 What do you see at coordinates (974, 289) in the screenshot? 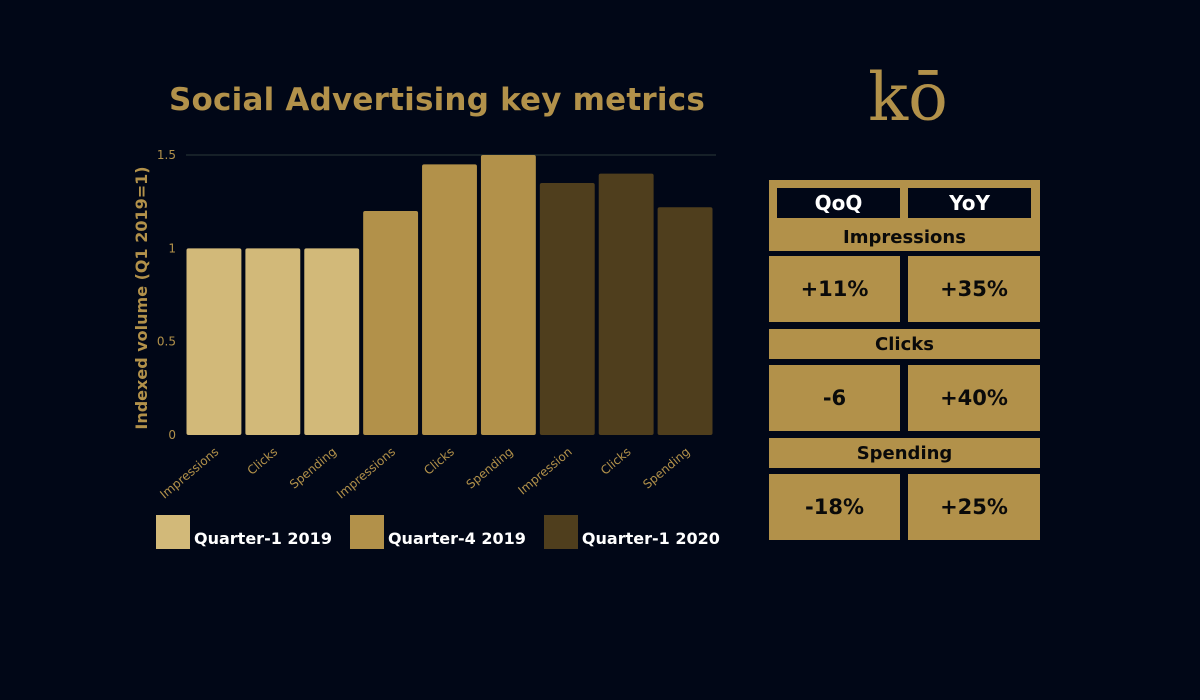
I see `impressions-yoy-value: +35%` at bounding box center [974, 289].